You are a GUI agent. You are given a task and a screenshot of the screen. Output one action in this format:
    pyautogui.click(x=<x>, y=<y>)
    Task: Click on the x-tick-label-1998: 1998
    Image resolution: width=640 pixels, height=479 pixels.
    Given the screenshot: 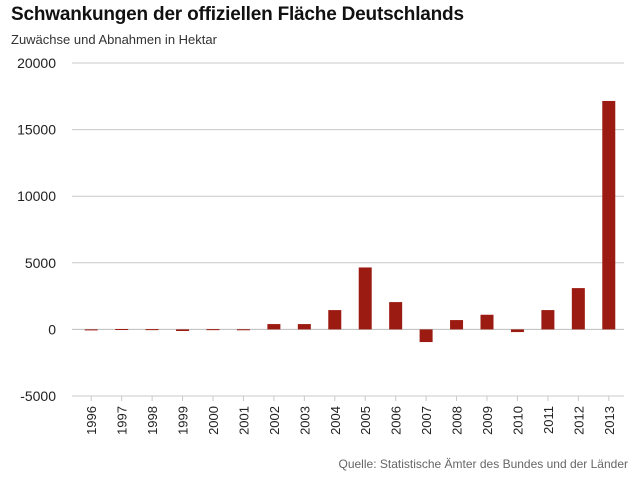 What is the action you would take?
    pyautogui.click(x=152, y=420)
    